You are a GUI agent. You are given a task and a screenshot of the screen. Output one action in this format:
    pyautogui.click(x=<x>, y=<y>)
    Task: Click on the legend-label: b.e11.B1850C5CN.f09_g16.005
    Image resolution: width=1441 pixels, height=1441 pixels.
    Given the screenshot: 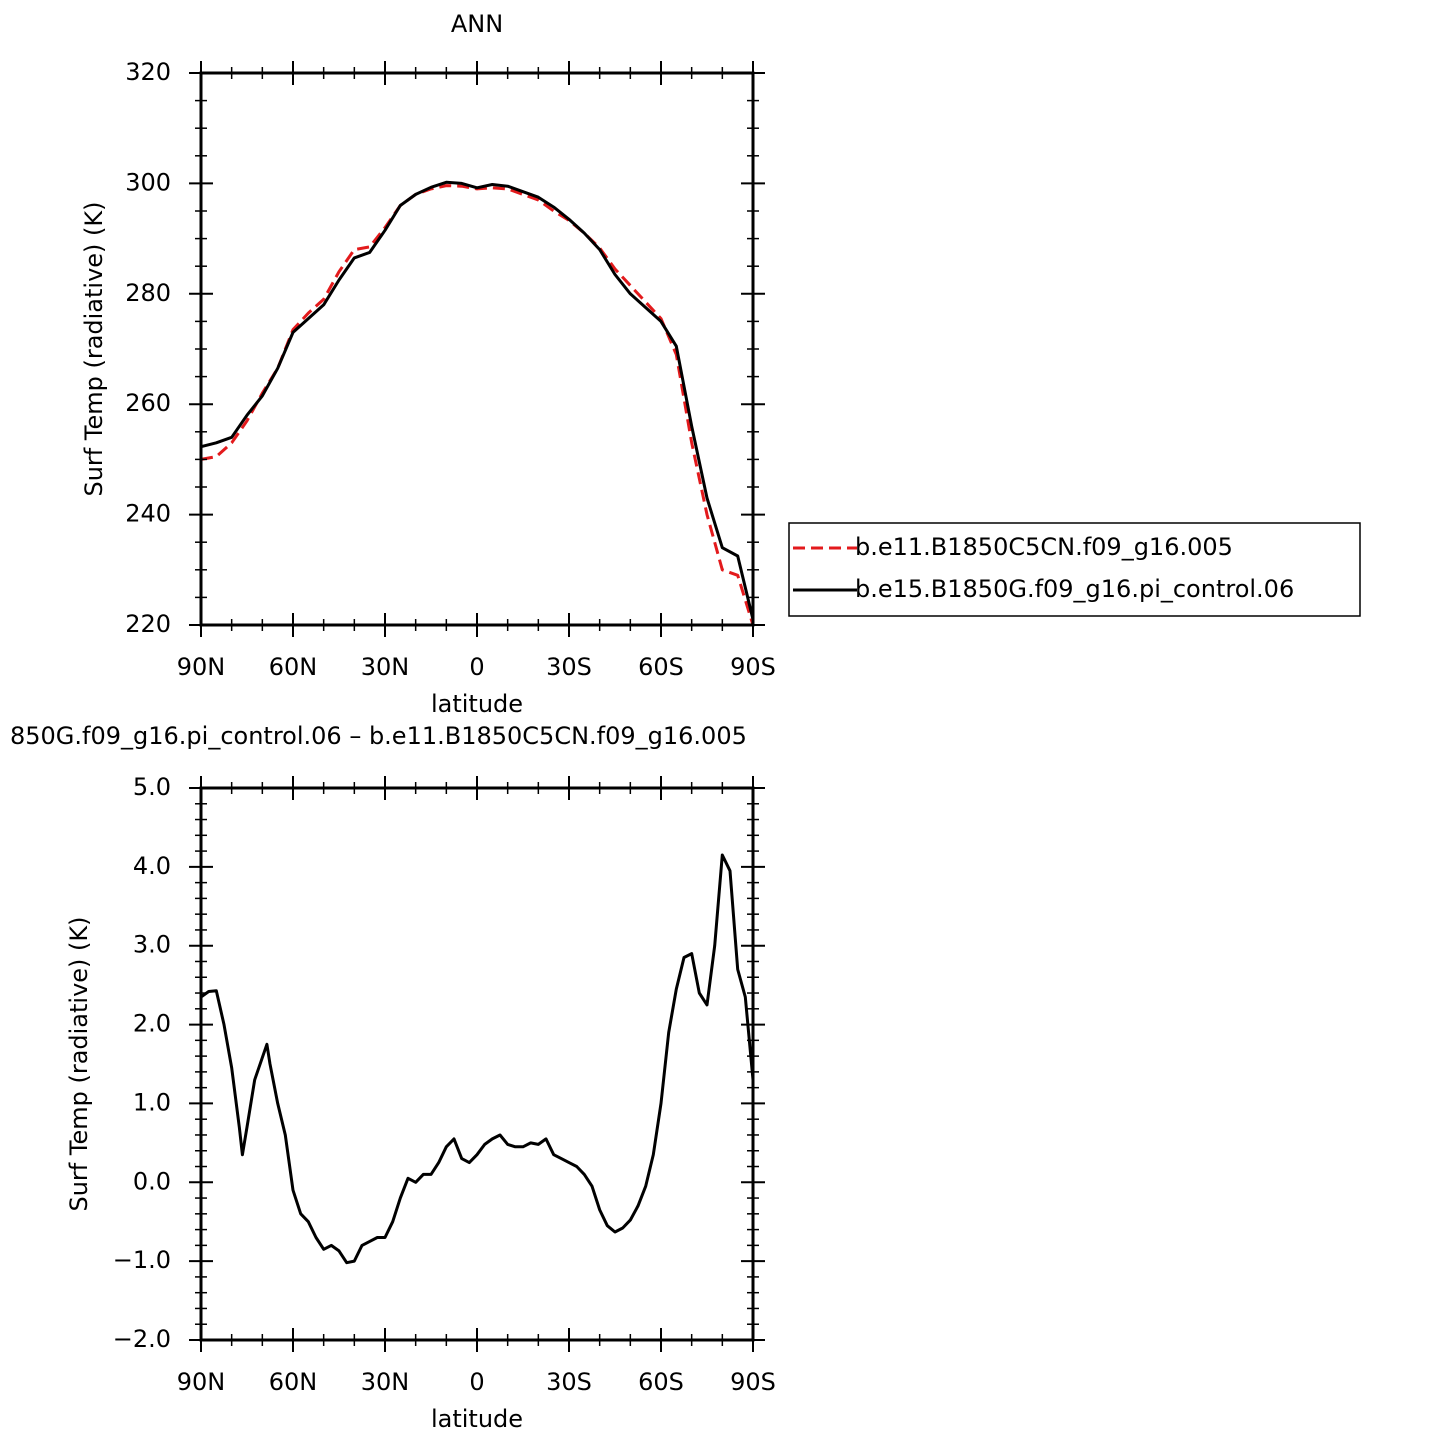 What is the action you would take?
    pyautogui.click(x=1044, y=547)
    